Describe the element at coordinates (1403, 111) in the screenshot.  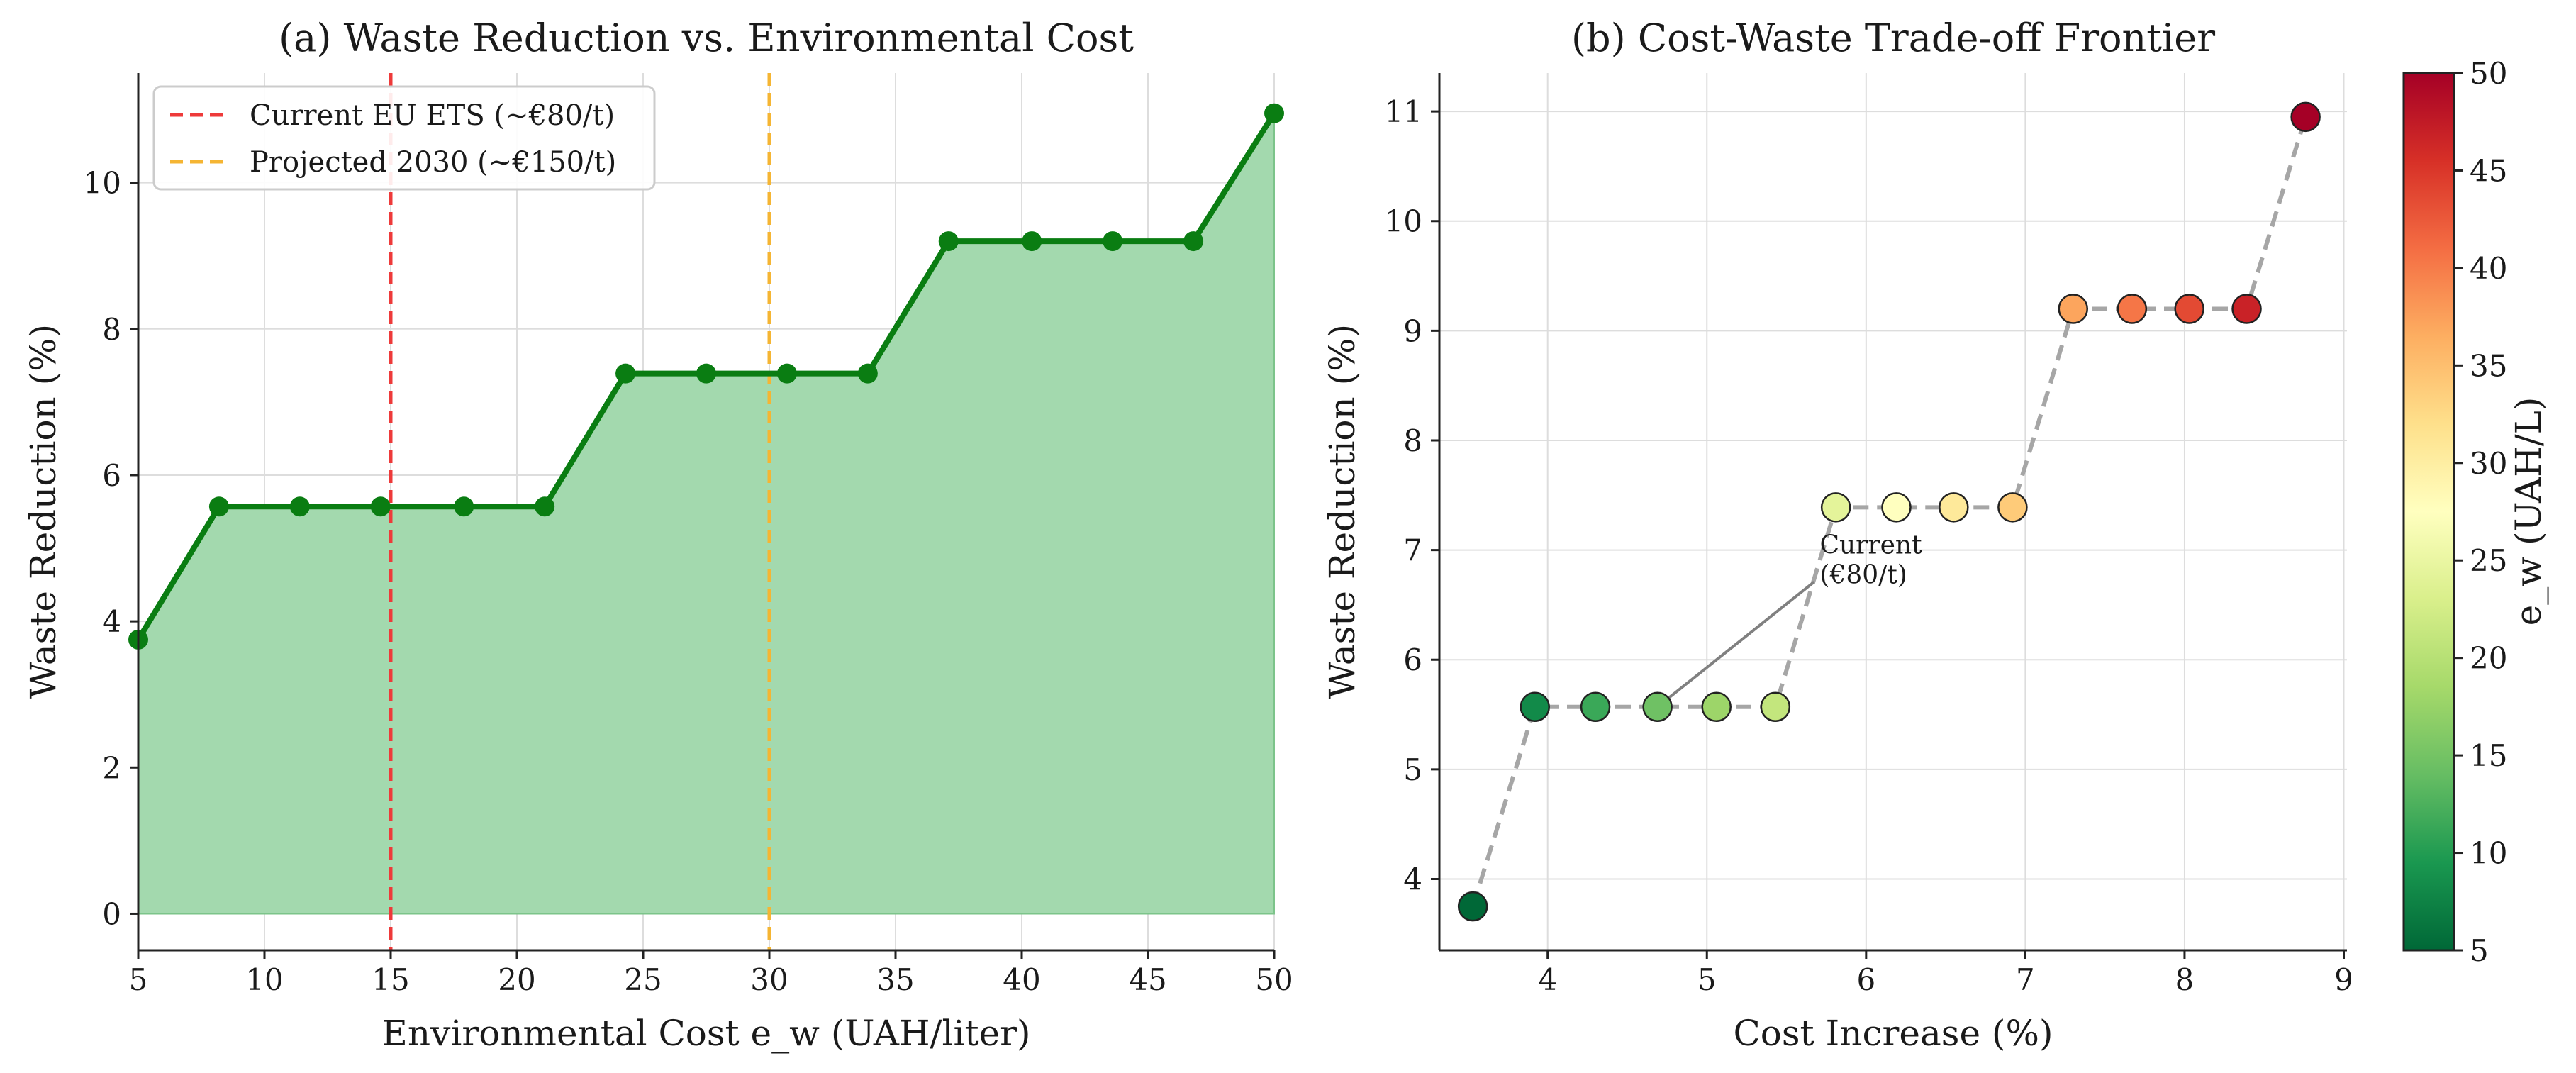
I see `panel-b-y-tick-label: 11` at that location.